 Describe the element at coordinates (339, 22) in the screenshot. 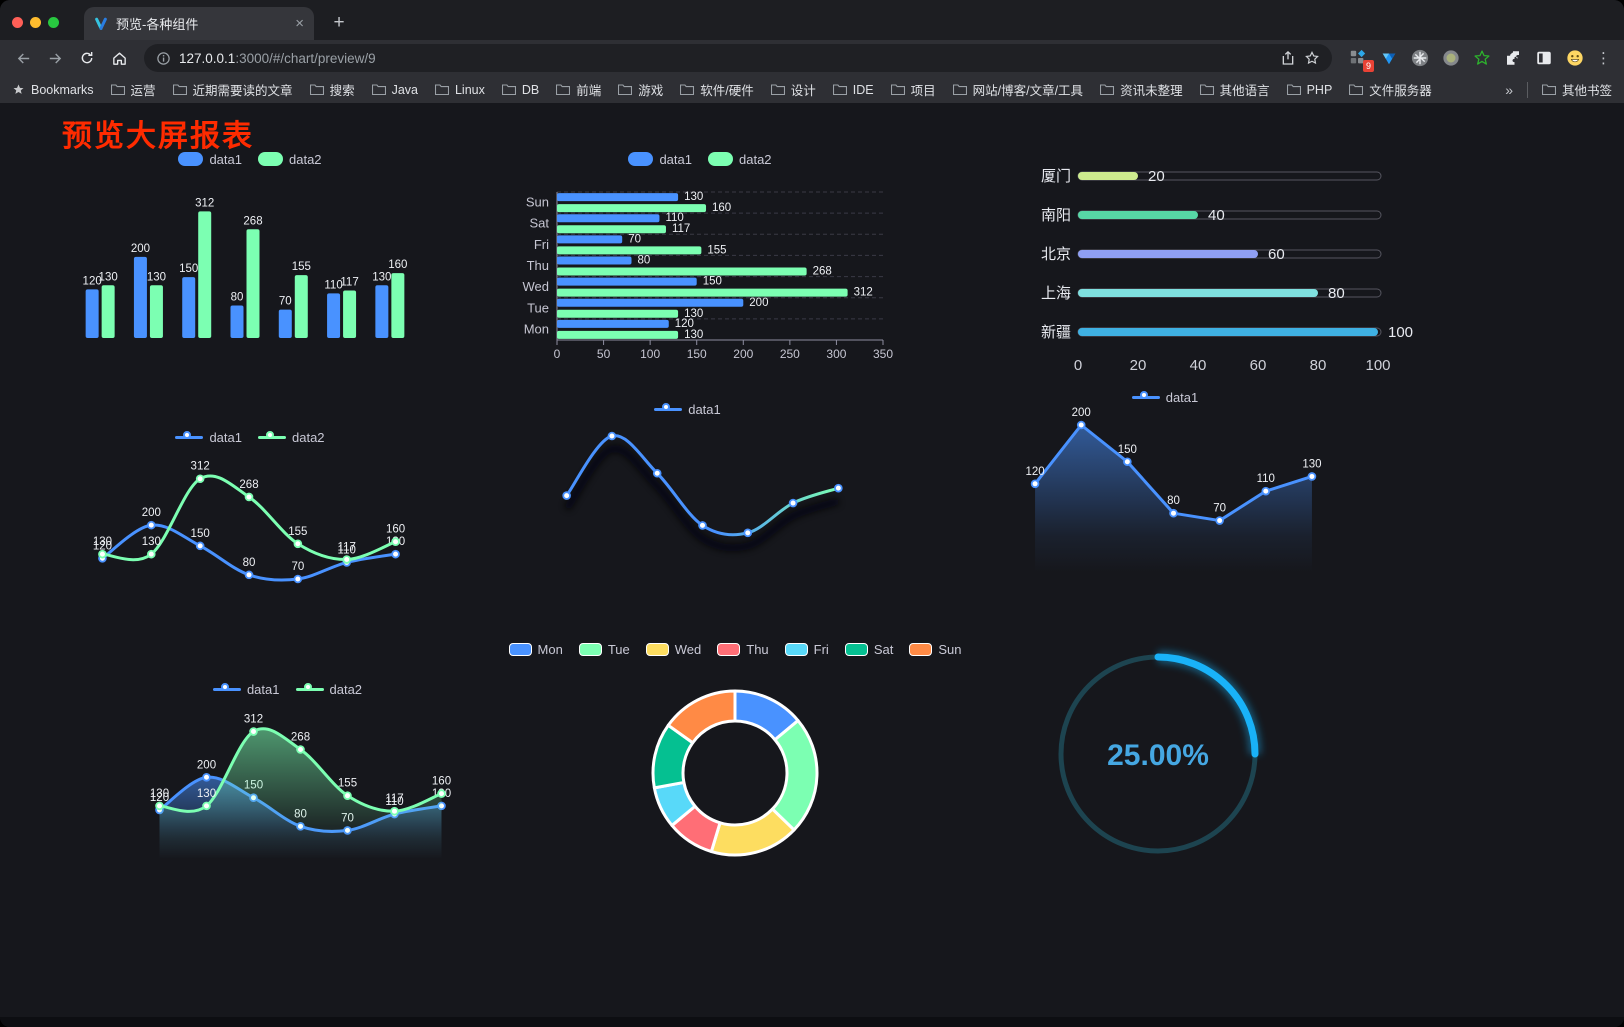

I see `new-tab-button: +` at that location.